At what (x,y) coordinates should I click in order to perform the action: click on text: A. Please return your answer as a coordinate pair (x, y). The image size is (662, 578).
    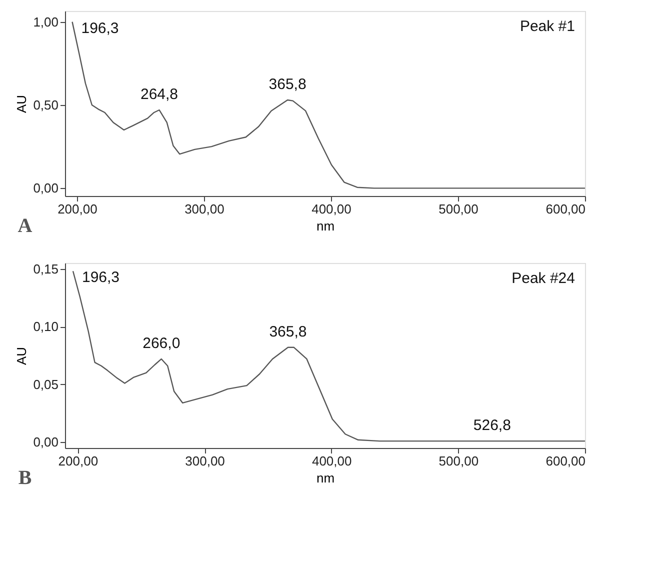
    Looking at the image, I should click on (25, 226).